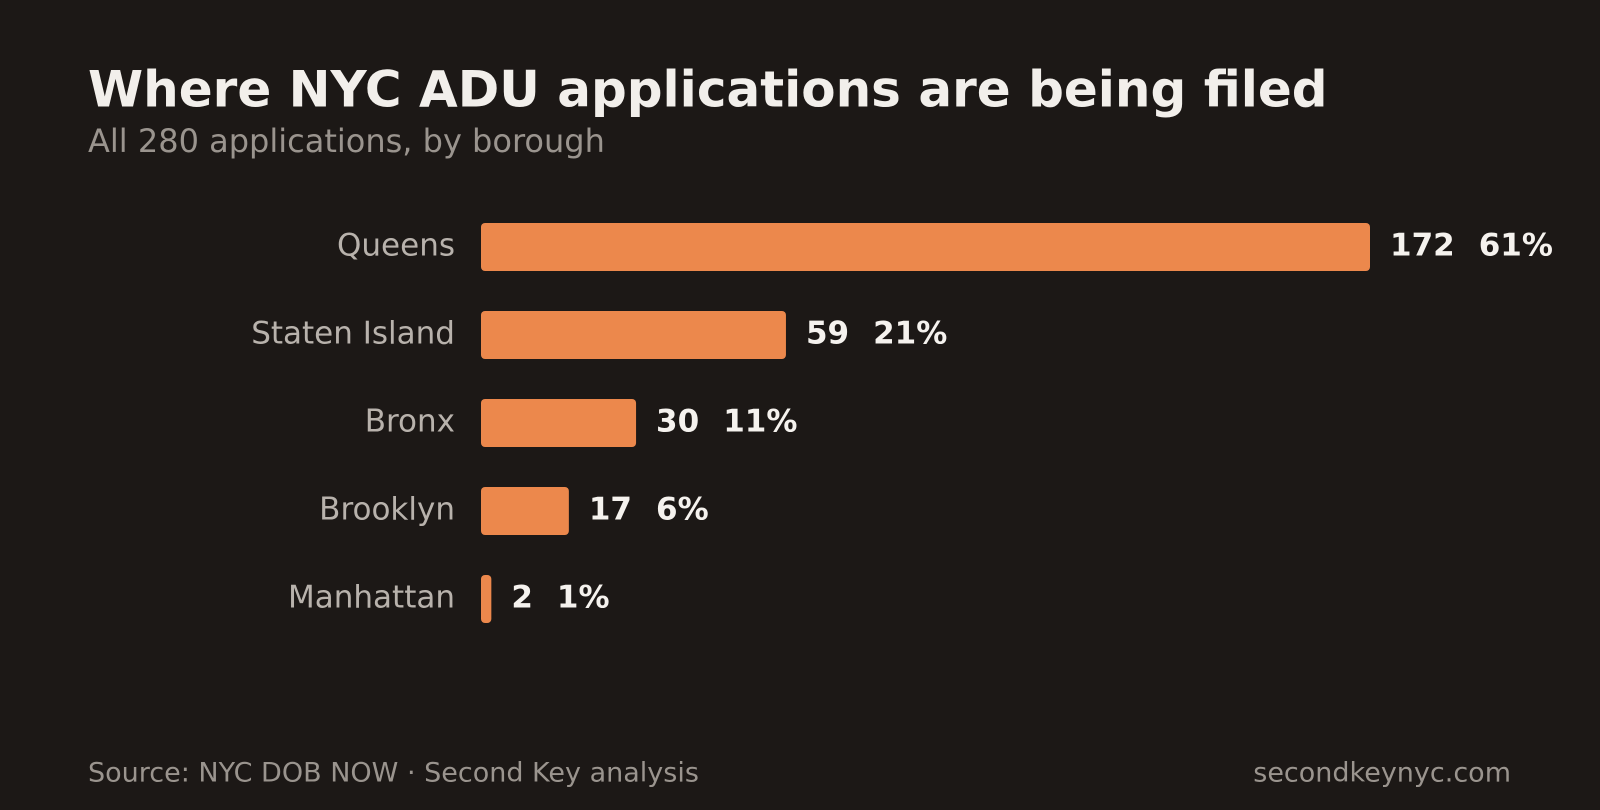 The image size is (1600, 810). Describe the element at coordinates (1382, 773) in the screenshot. I see `credit: secondkeynyc.com` at that location.